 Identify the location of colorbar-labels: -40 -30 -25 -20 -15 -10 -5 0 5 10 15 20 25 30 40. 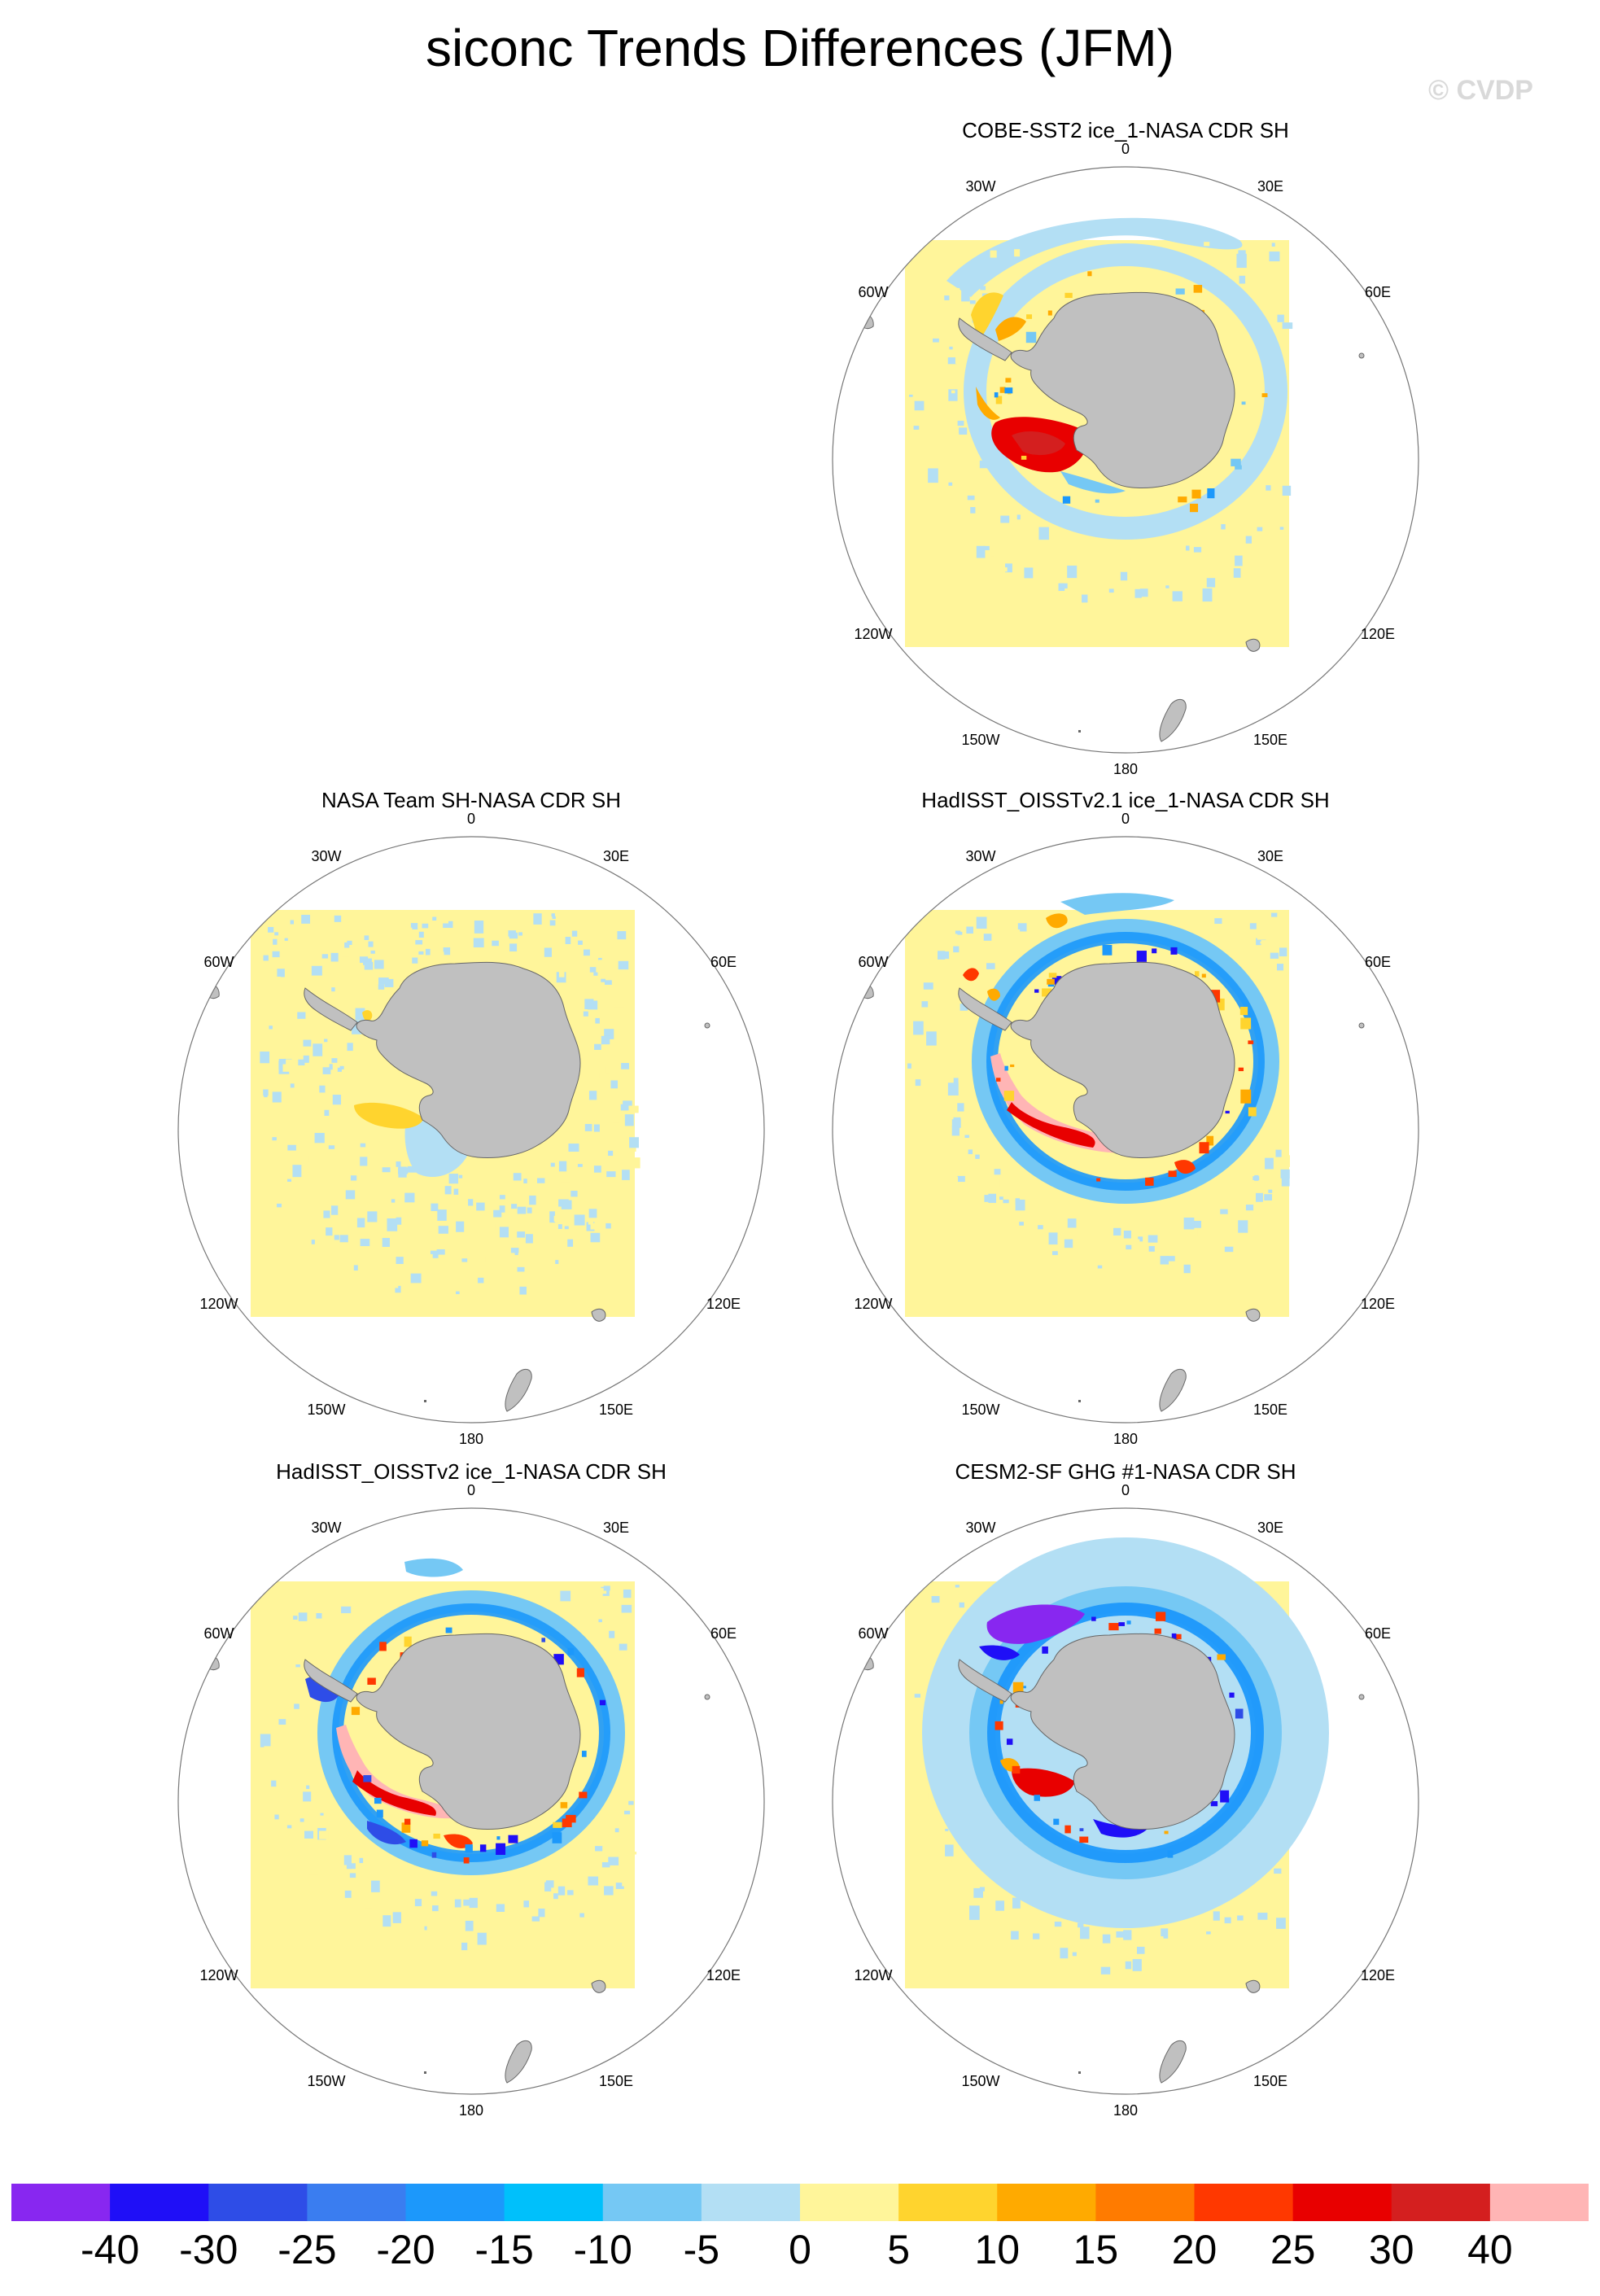
(800, 2255).